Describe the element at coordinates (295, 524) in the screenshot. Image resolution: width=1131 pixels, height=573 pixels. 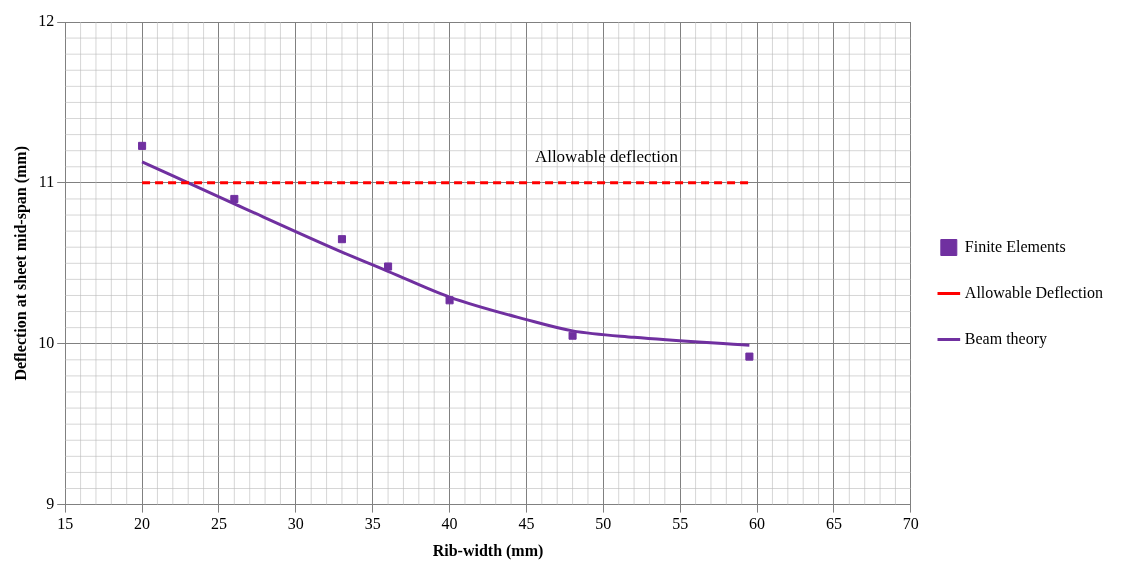
I see `x-tick-label: 30` at that location.